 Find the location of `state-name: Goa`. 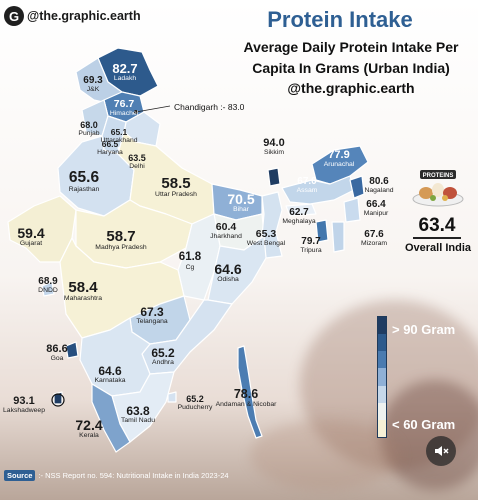

state-name: Goa is located at coordinates (57, 358).